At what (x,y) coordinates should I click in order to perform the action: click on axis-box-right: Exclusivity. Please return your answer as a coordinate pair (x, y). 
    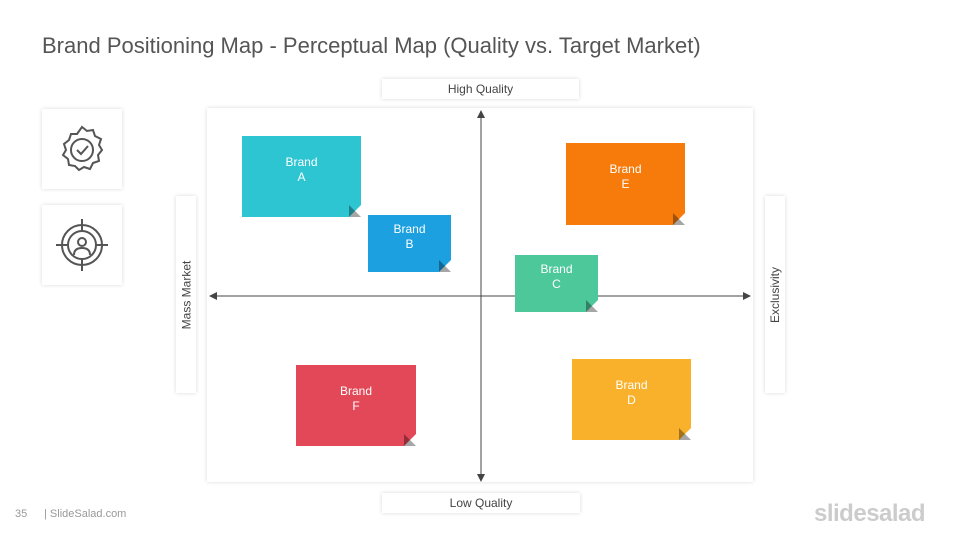
    Looking at the image, I should click on (775, 294).